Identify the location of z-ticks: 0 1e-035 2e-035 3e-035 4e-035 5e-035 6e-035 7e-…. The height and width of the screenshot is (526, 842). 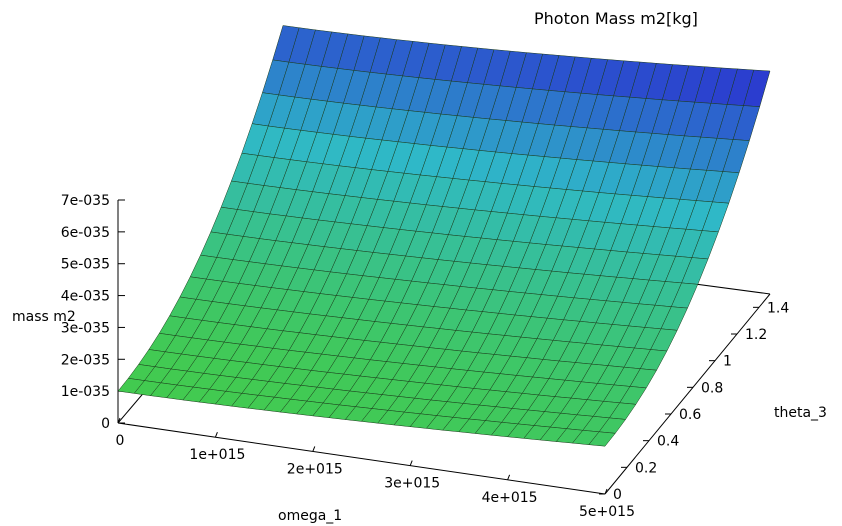
(93, 312).